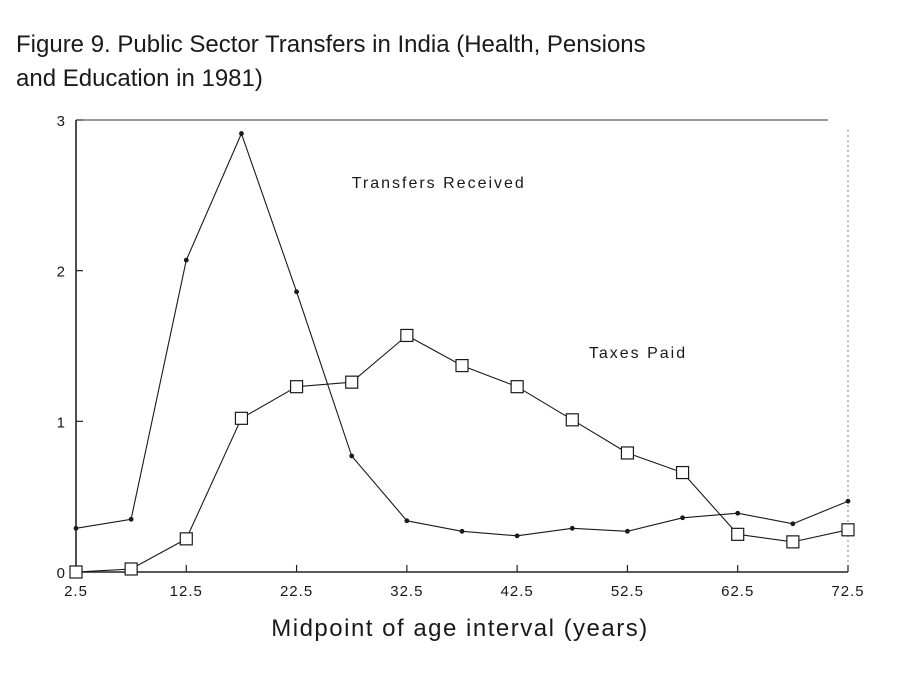 This screenshot has width=900, height=679. I want to click on chart-series-annotations: Transfers Received Taxes Paid, so click(519, 268).